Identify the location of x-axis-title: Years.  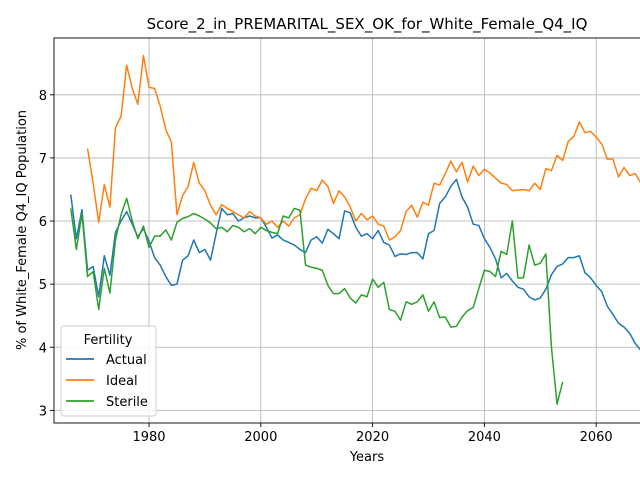
(367, 457).